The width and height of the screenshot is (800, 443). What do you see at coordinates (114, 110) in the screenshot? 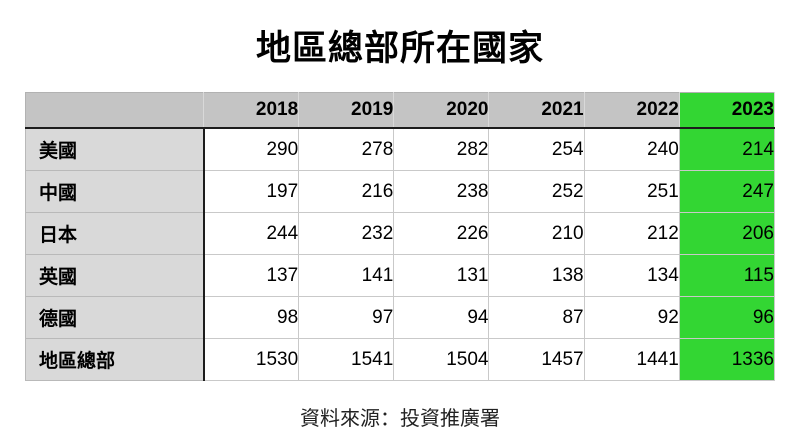
I see `corner-header-cell` at bounding box center [114, 110].